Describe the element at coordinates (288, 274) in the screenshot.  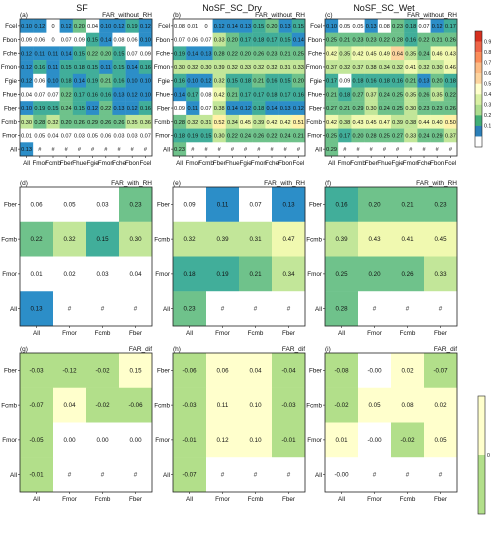
I see `cell-value: 0.34` at that location.